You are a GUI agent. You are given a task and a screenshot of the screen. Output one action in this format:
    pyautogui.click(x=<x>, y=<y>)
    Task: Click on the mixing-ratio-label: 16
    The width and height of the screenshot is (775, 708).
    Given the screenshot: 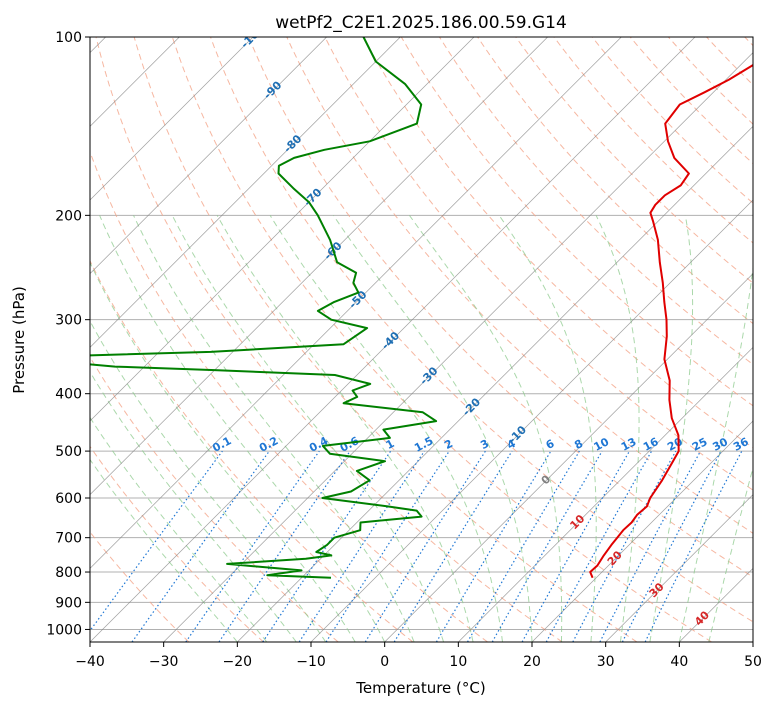 What is the action you would take?
    pyautogui.click(x=651, y=444)
    